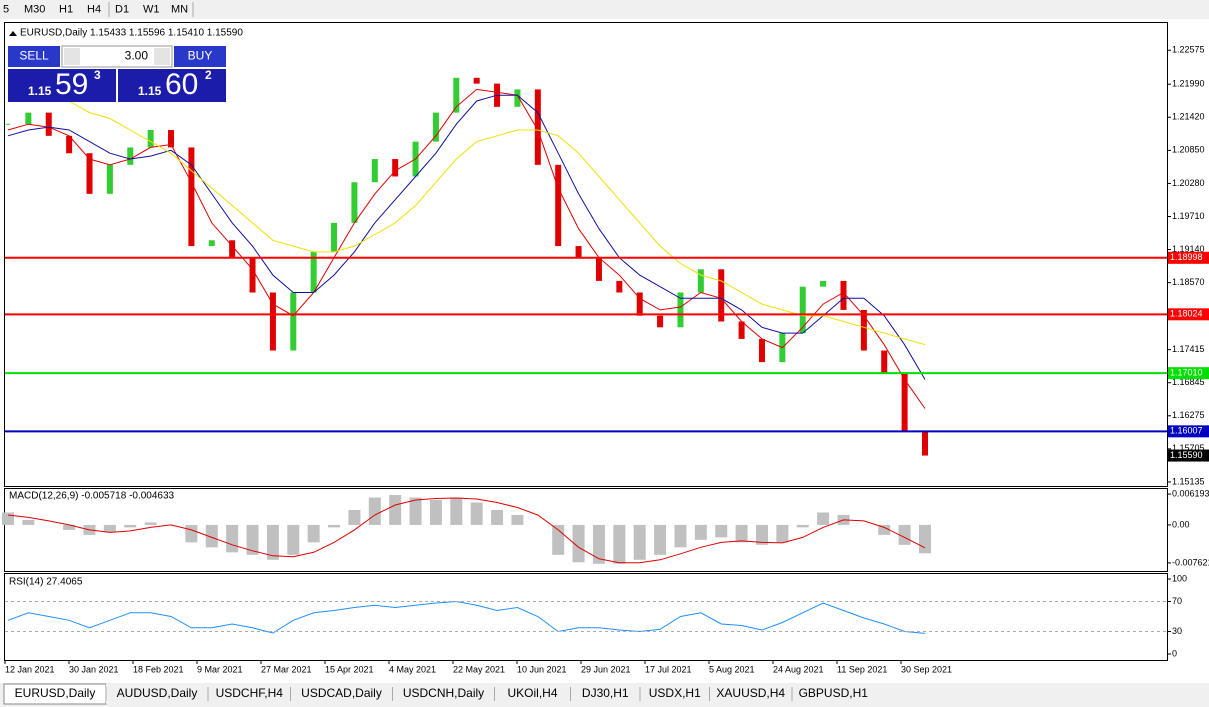 This screenshot has width=1209, height=707. What do you see at coordinates (286, 669) in the screenshot?
I see `x-tick-label: 27 Mar 2021` at bounding box center [286, 669].